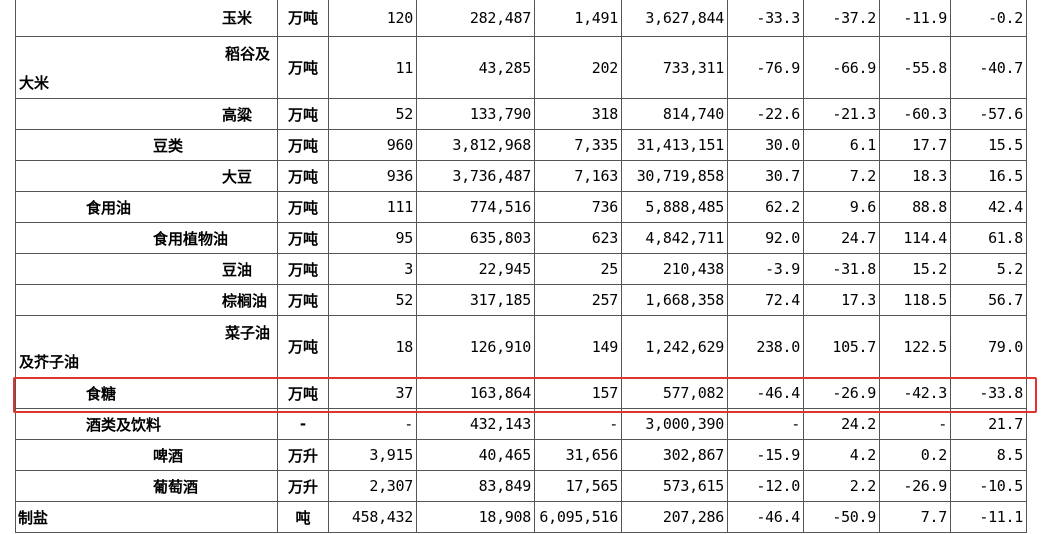 This screenshot has width=1061, height=534. I want to click on value-cell: 814,740, so click(674, 114).